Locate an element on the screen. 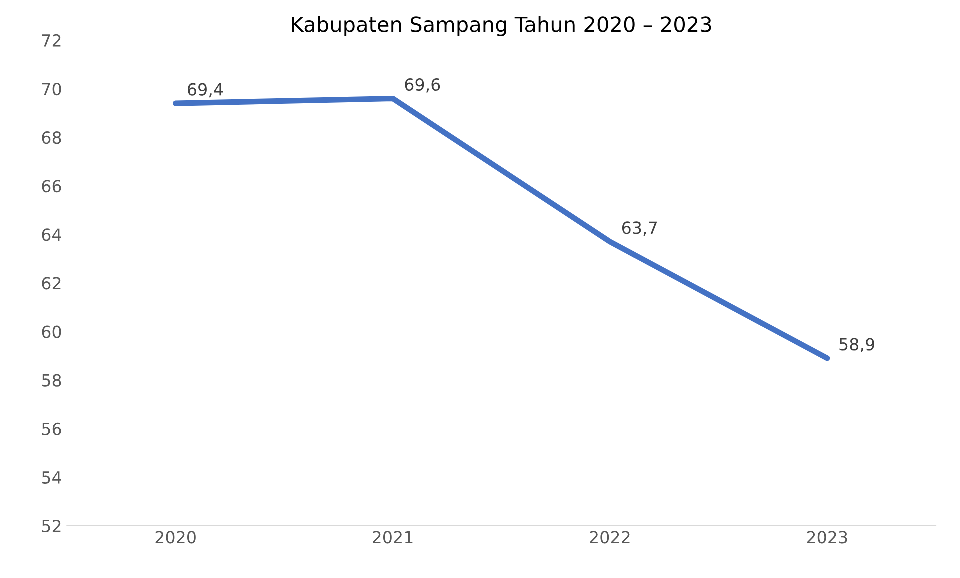  data-label: 58,9 is located at coordinates (857, 345).